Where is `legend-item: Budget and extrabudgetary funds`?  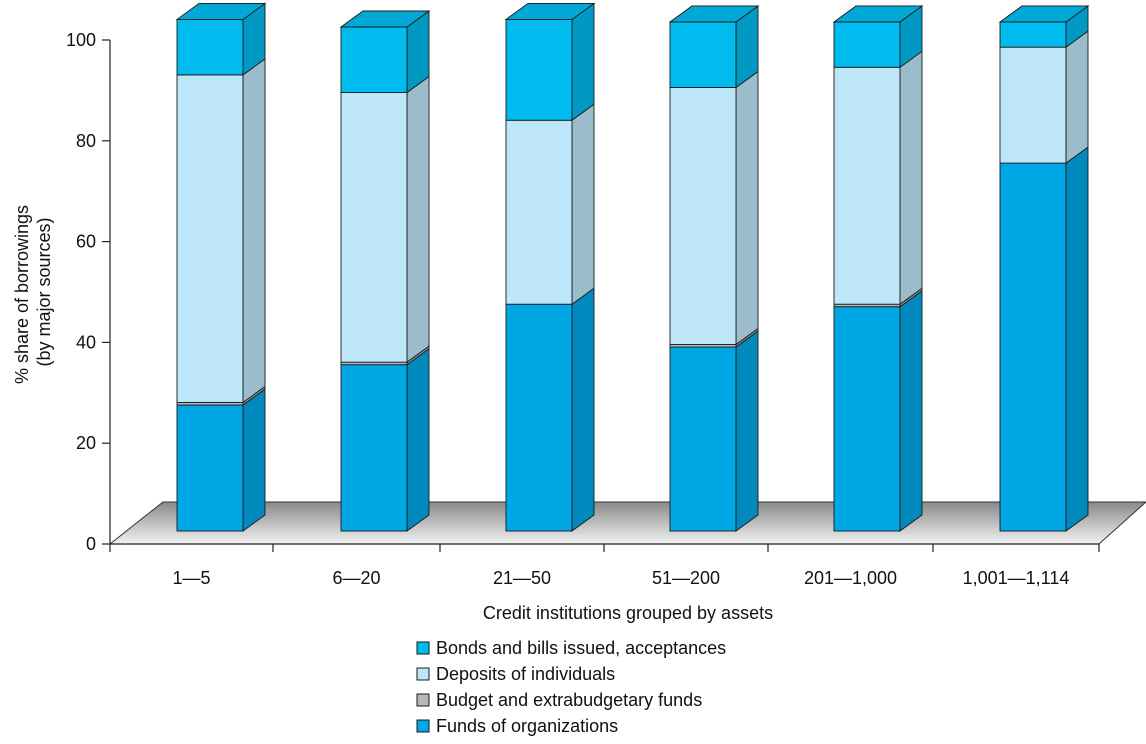
legend-item: Budget and extrabudgetary funds is located at coordinates (559, 700).